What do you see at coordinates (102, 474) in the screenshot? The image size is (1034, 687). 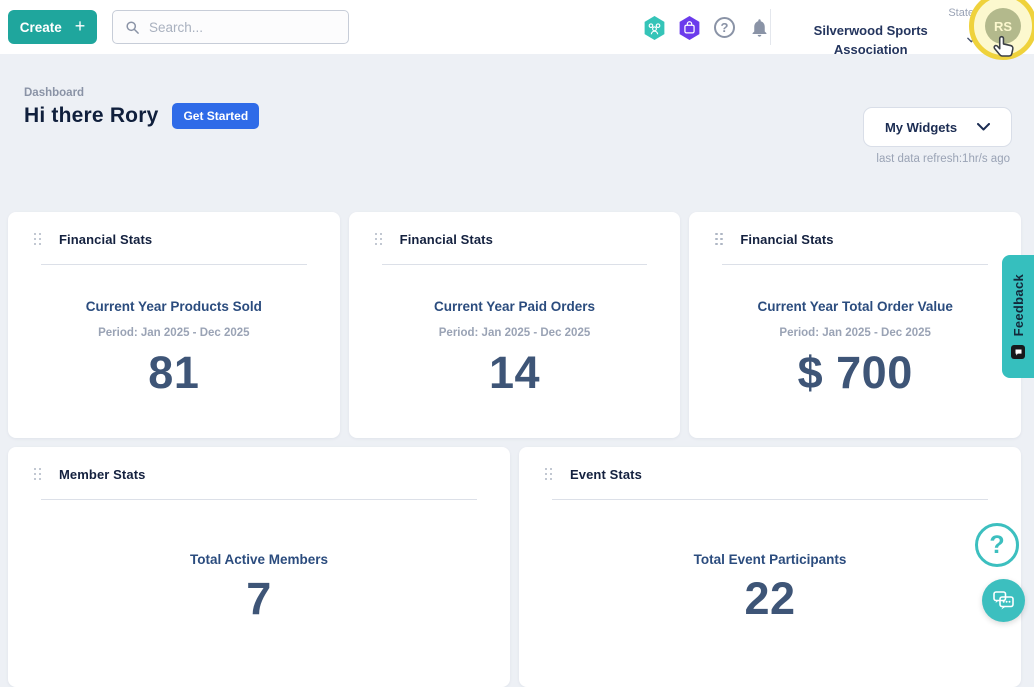 I see `widget-header: Member Stats` at bounding box center [102, 474].